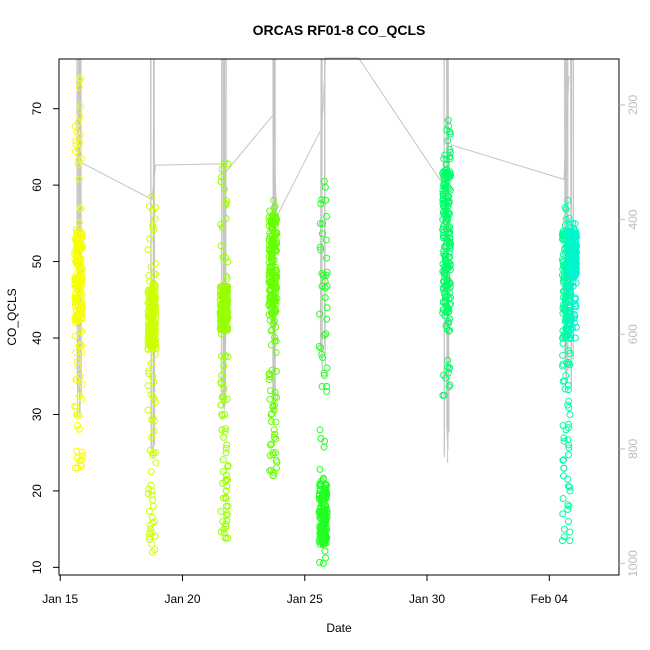  I want to click on y-axis: 10 20 30 40 50 60 70, so click(44, 338).